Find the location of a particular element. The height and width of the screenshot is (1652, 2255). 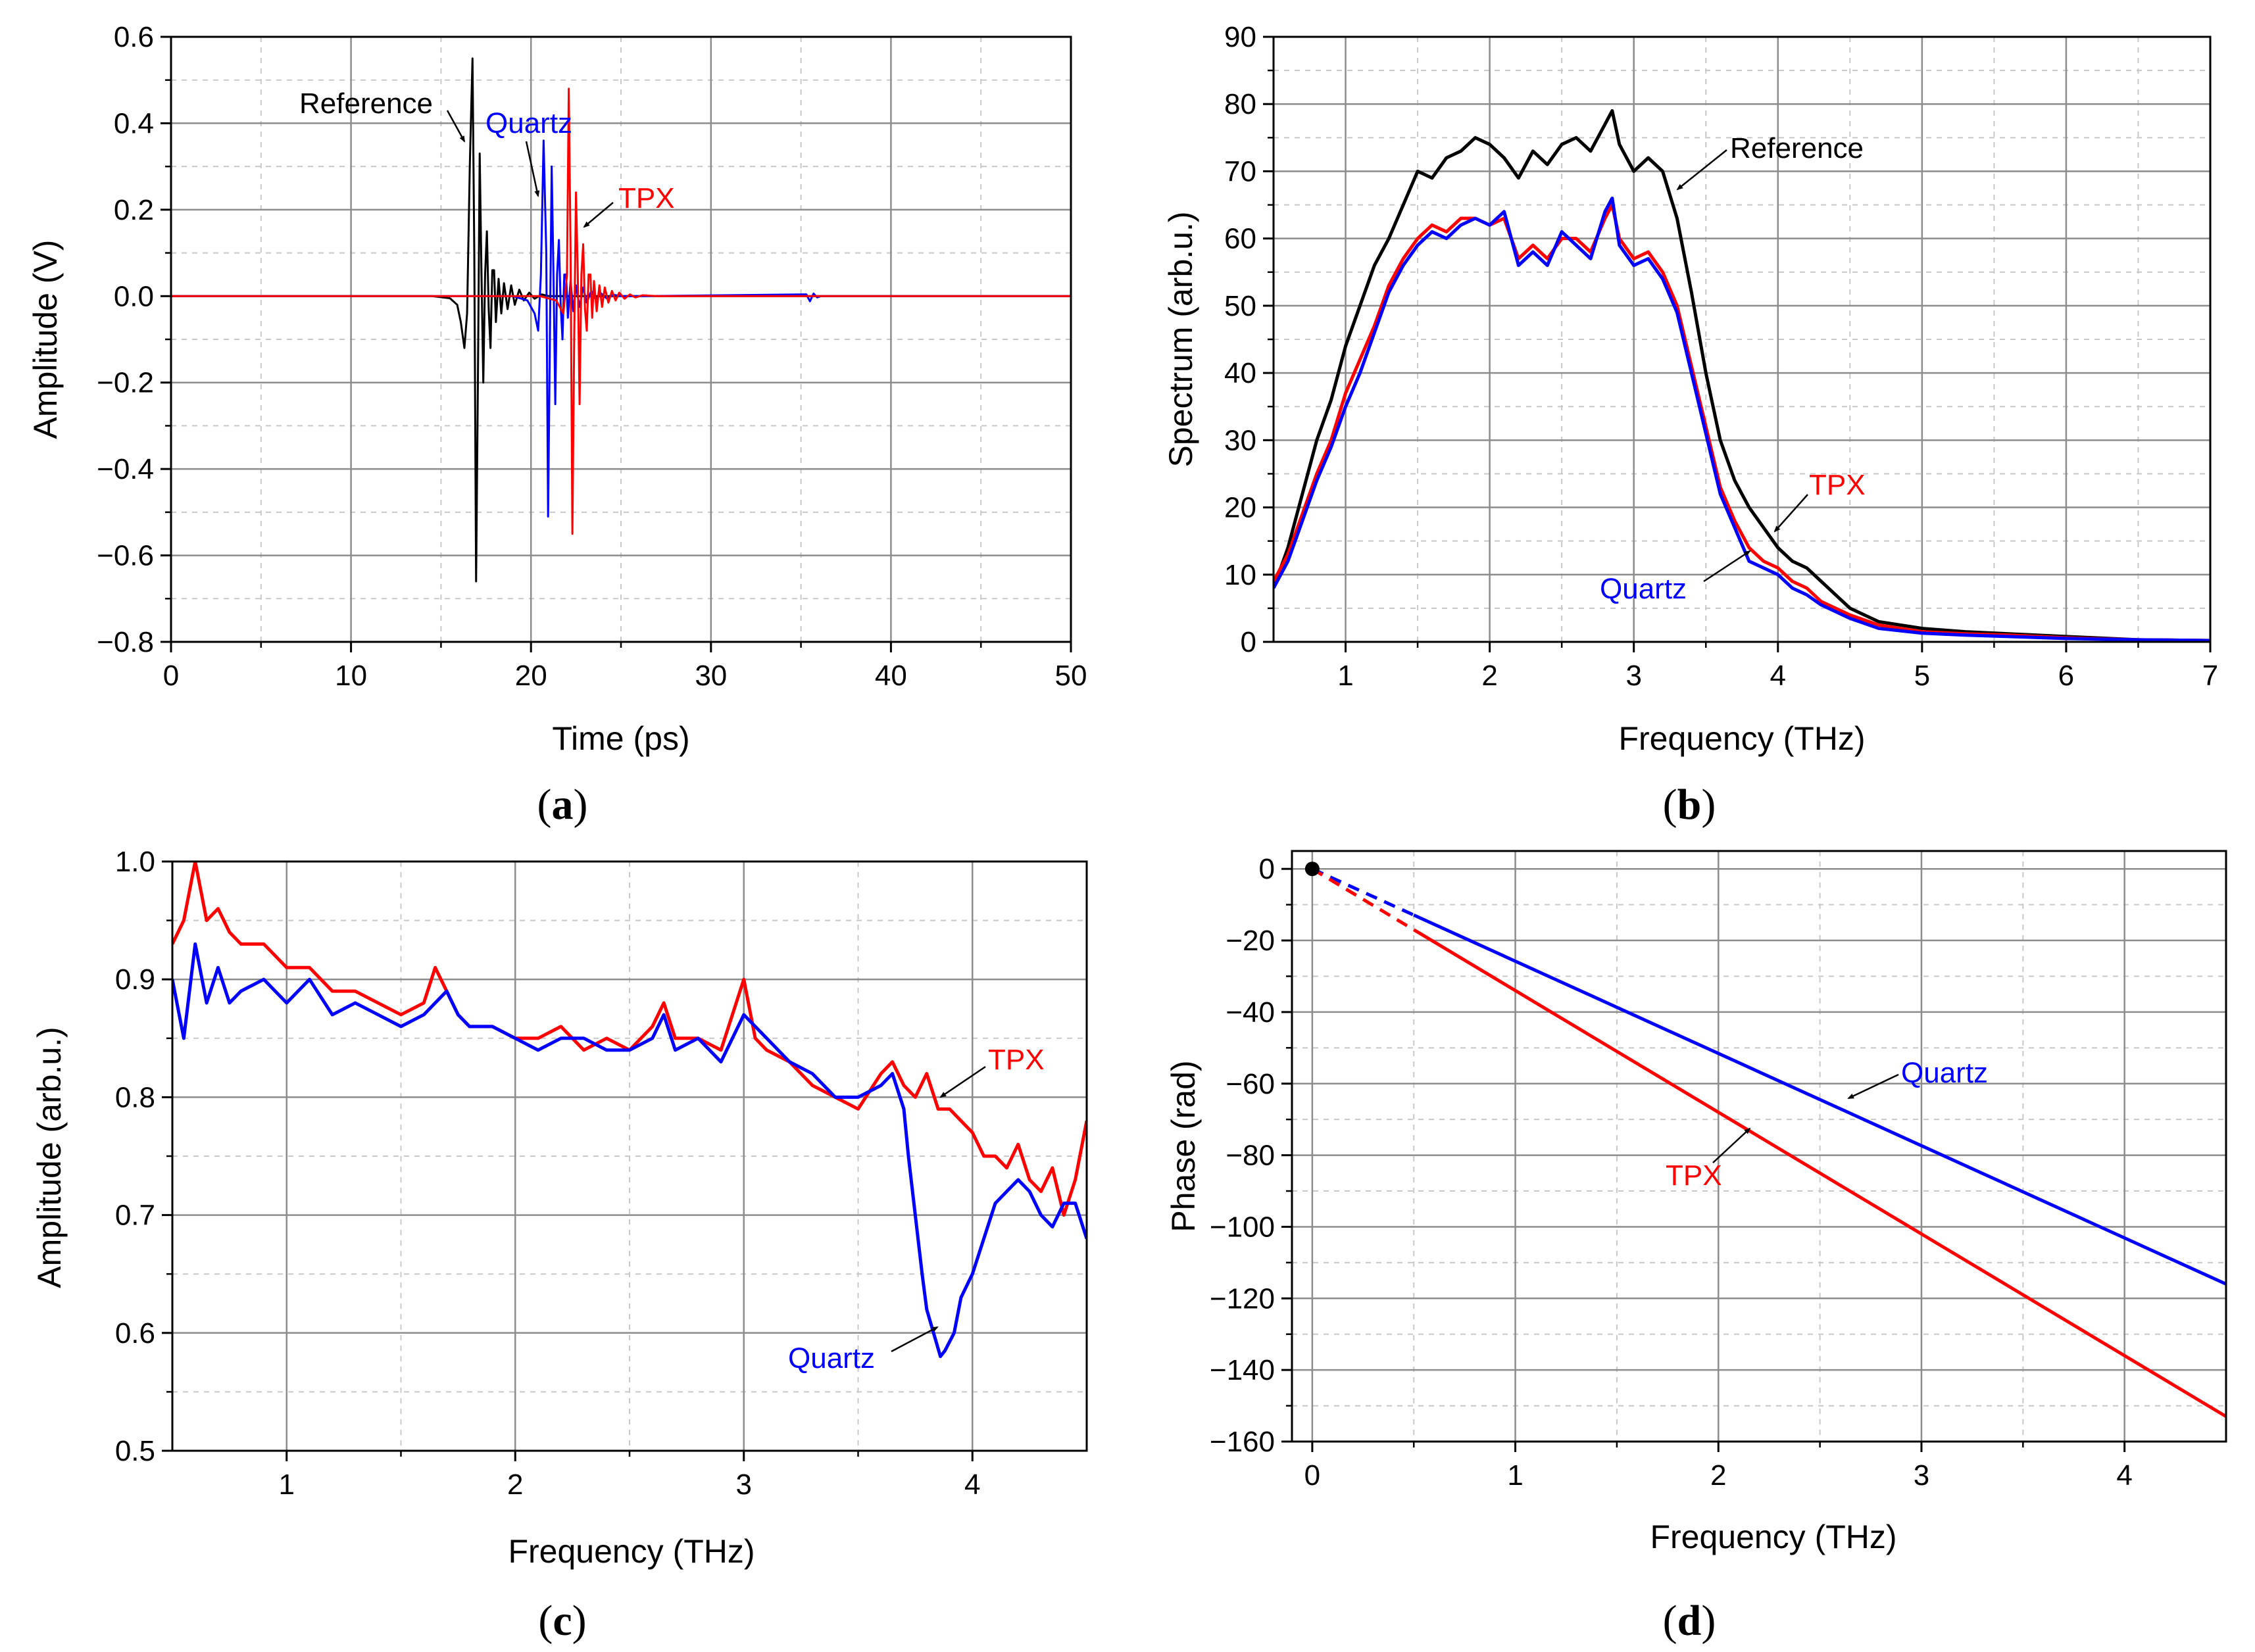

y-tick-label: 0.2 is located at coordinates (134, 210).